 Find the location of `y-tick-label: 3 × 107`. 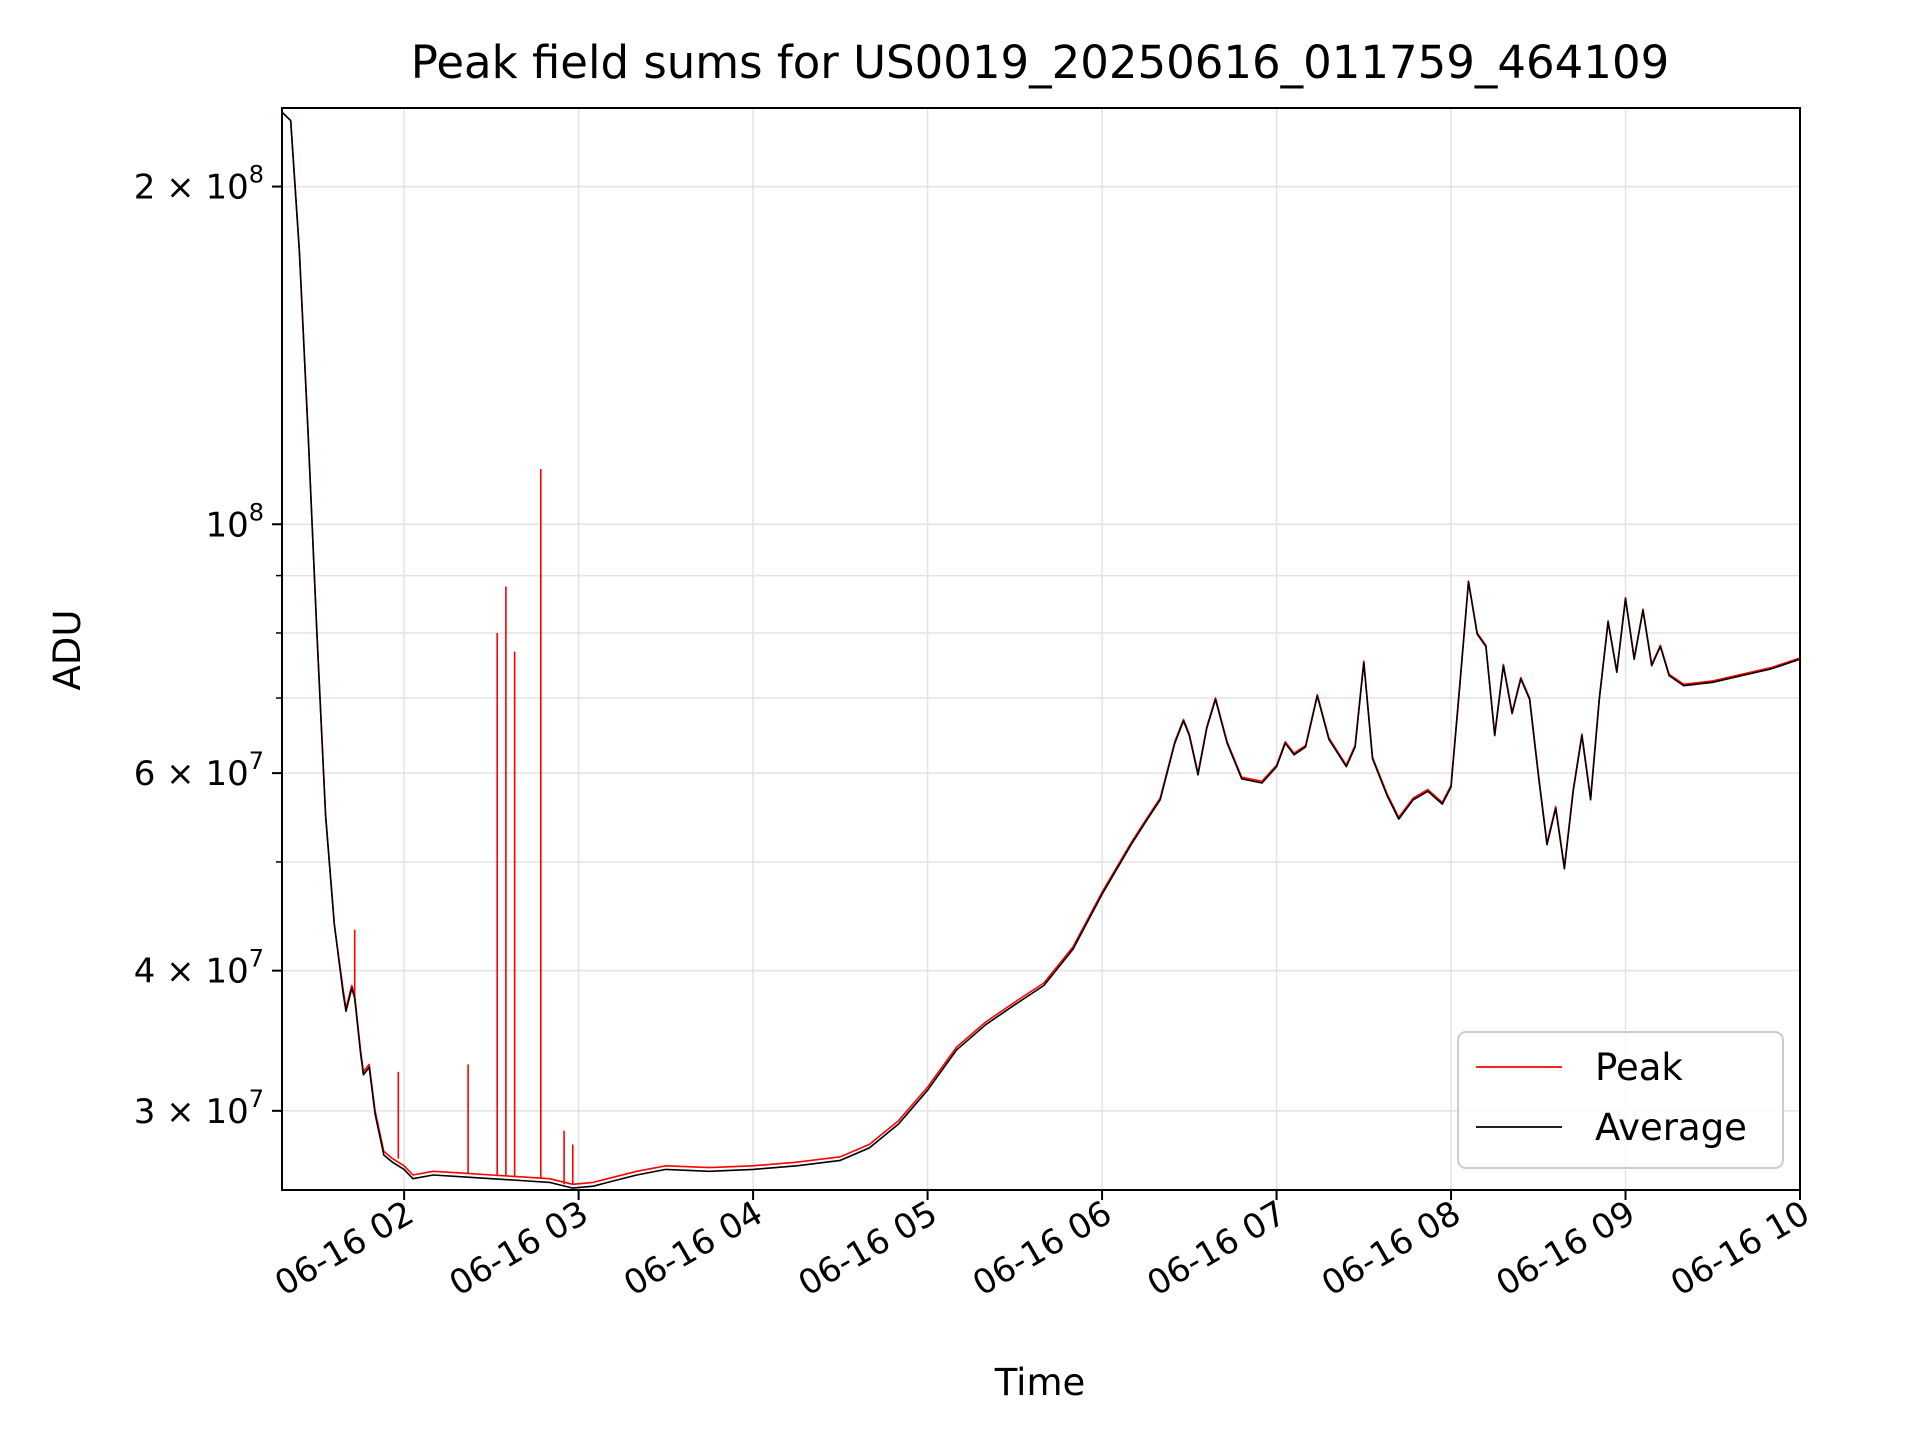

y-tick-label: 3 × 107 is located at coordinates (199, 1108).